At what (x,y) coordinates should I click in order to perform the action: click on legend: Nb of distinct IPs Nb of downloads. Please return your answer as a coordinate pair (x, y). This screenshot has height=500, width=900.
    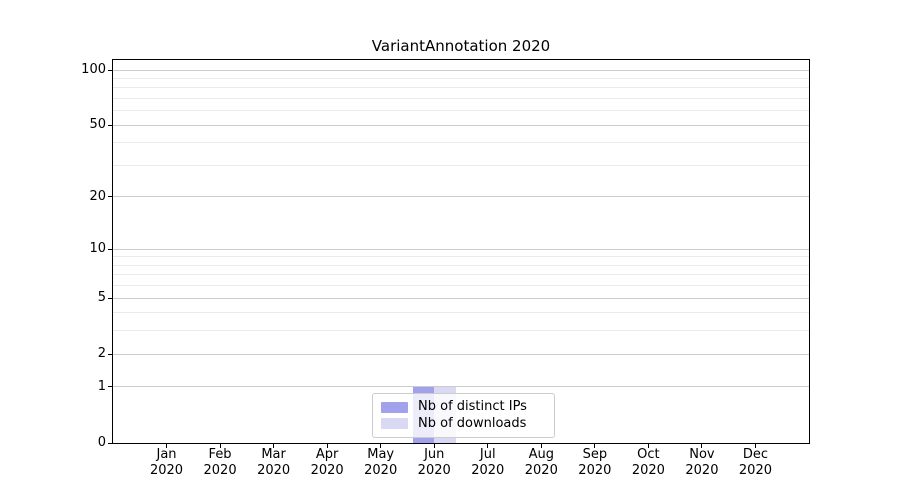
    Looking at the image, I should click on (463, 415).